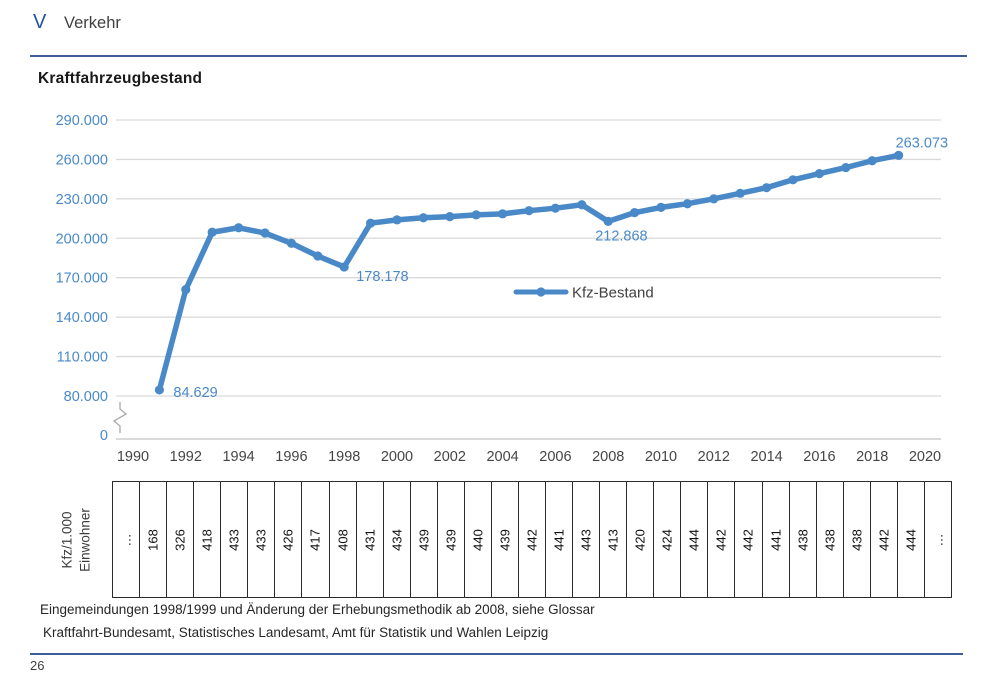 Image resolution: width=1001 pixels, height=673 pixels. What do you see at coordinates (104, 436) in the screenshot?
I see `y-axis-zero-label: 0` at bounding box center [104, 436].